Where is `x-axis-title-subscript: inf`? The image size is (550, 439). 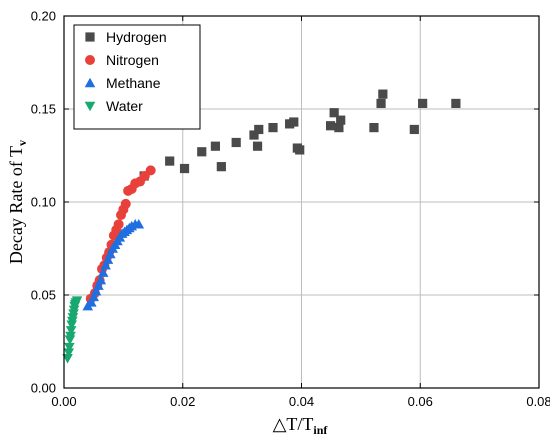 x-axis-title-subscript: inf is located at coordinates (320, 430).